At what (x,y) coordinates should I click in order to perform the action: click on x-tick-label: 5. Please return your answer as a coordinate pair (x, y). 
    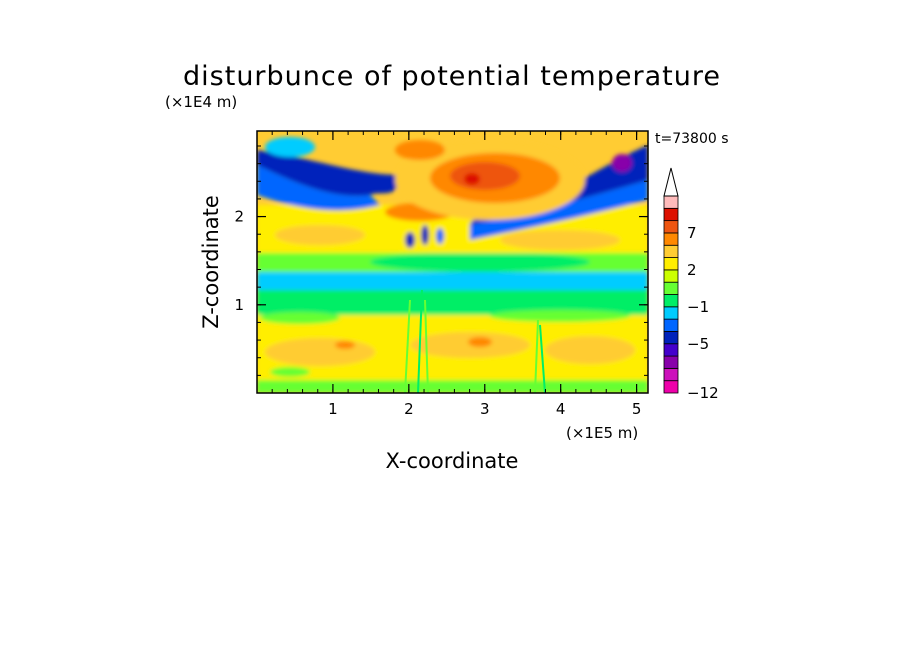
    Looking at the image, I should click on (637, 409).